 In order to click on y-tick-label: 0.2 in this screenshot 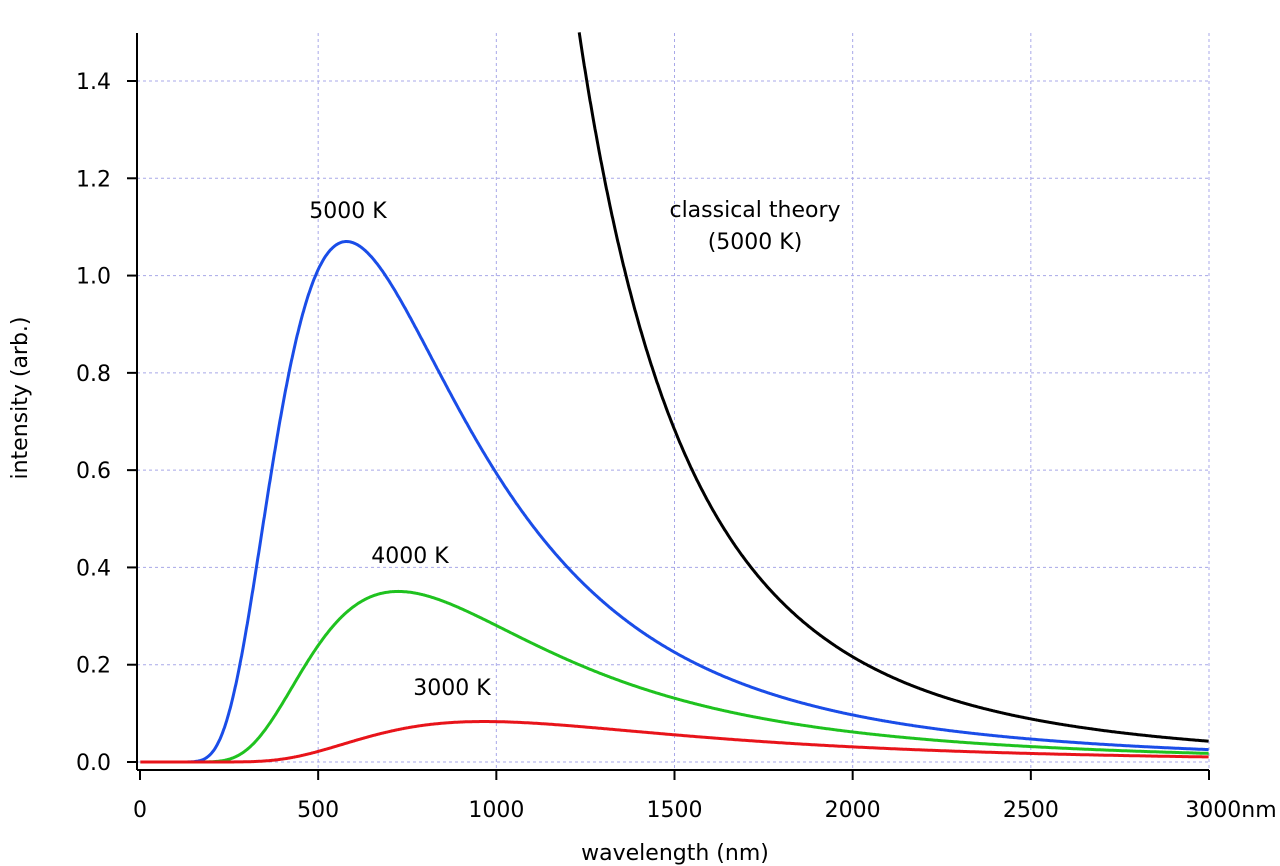, I will do `click(93, 666)`.